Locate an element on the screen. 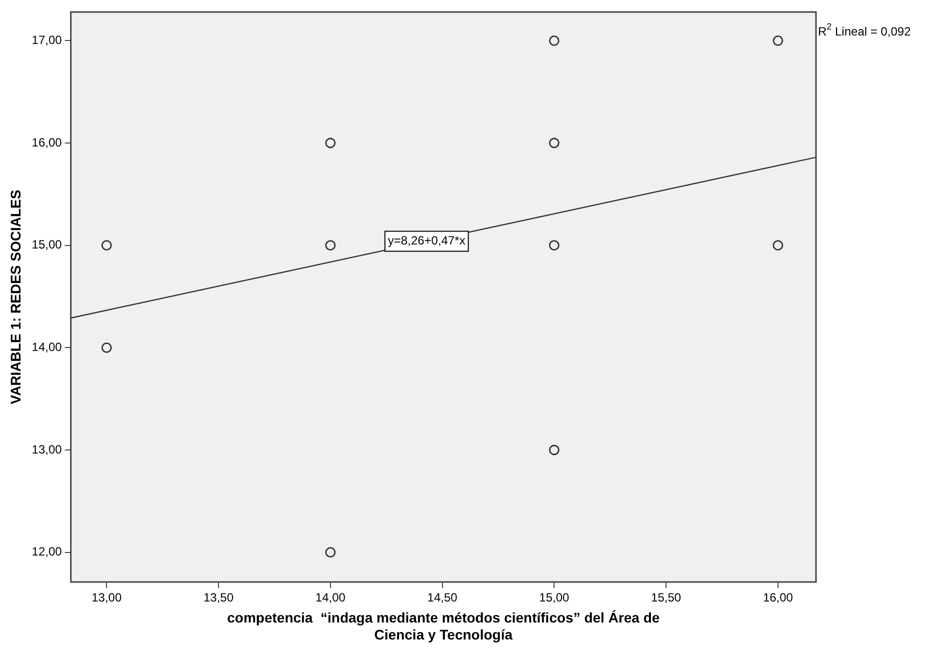 Image resolution: width=949 pixels, height=650 pixels. annotation: y=8,26+0,47*x is located at coordinates (427, 241).